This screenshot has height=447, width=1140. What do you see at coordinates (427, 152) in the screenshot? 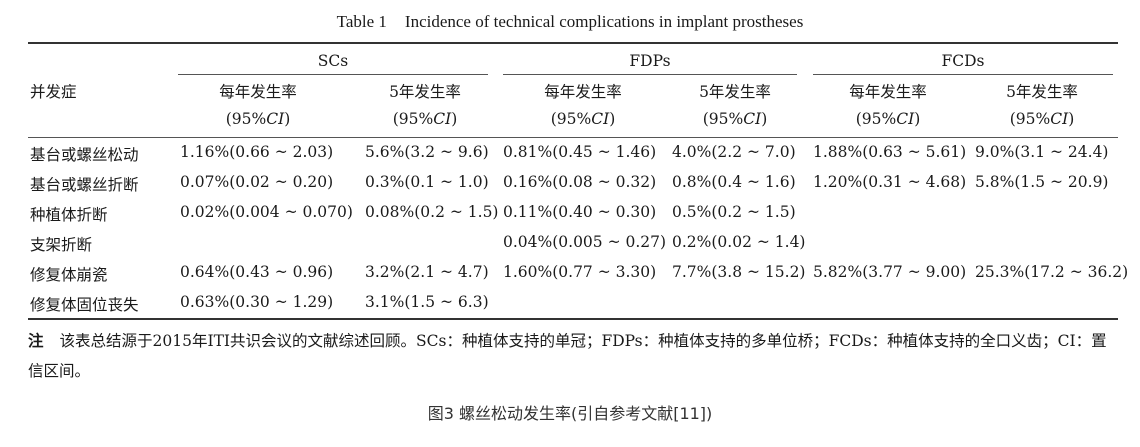
I see `table-cell: 5.6%(3.2 ~ 9.6)` at bounding box center [427, 152].